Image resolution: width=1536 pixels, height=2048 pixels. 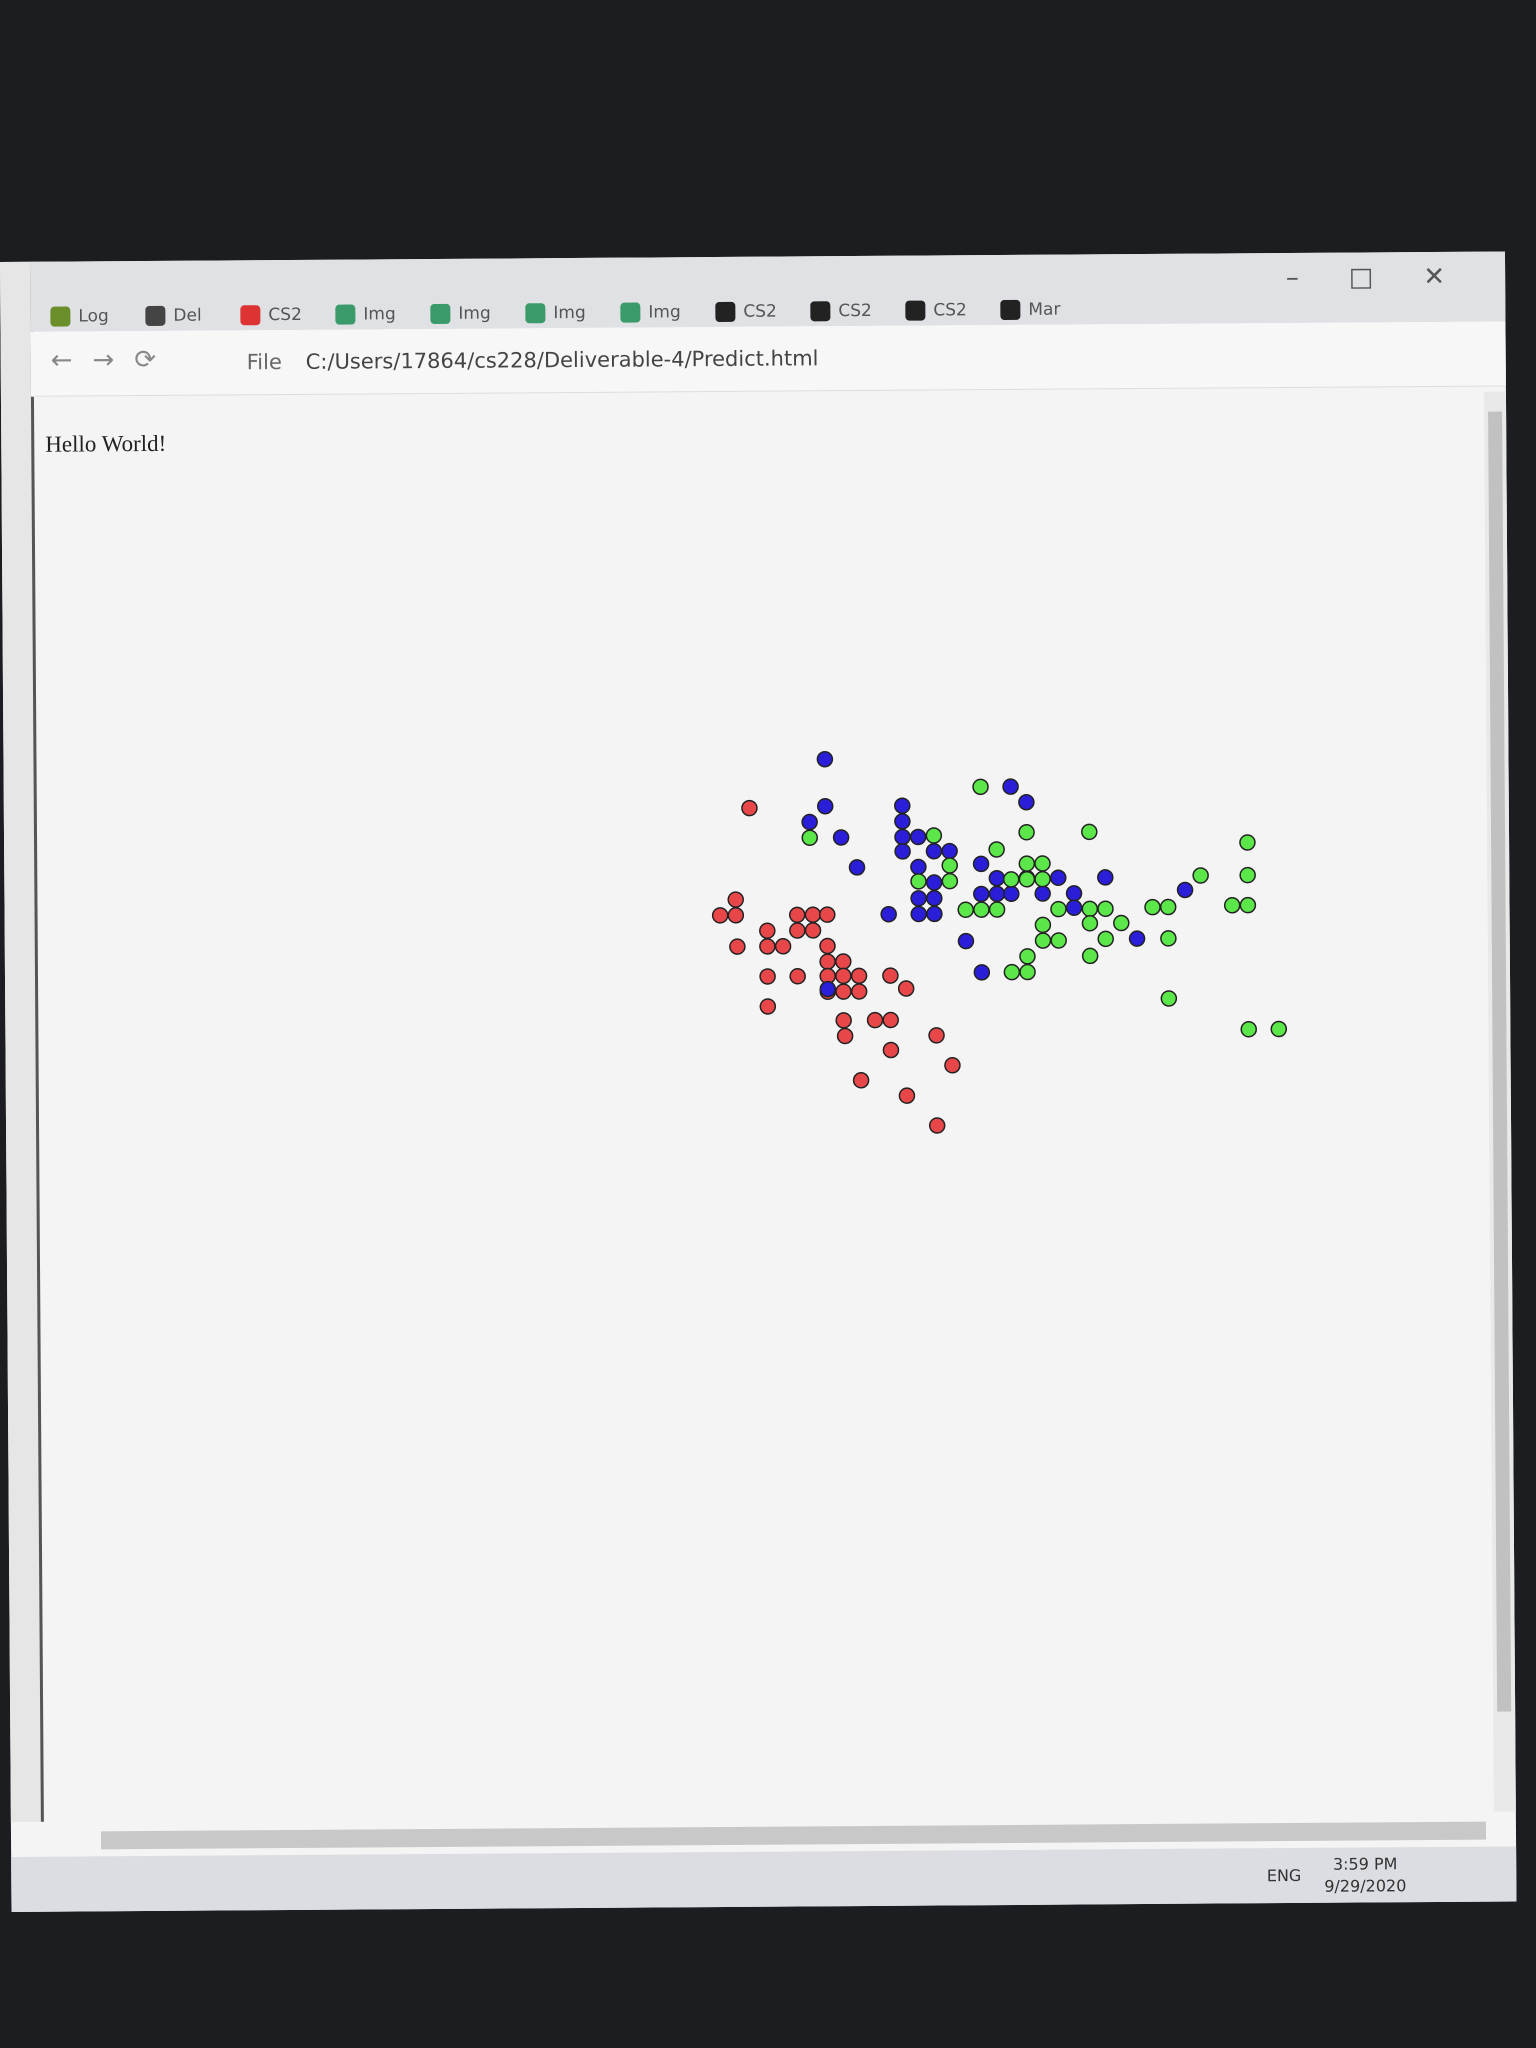 What do you see at coordinates (1284, 1875) in the screenshot?
I see `language-indicator: ENG` at bounding box center [1284, 1875].